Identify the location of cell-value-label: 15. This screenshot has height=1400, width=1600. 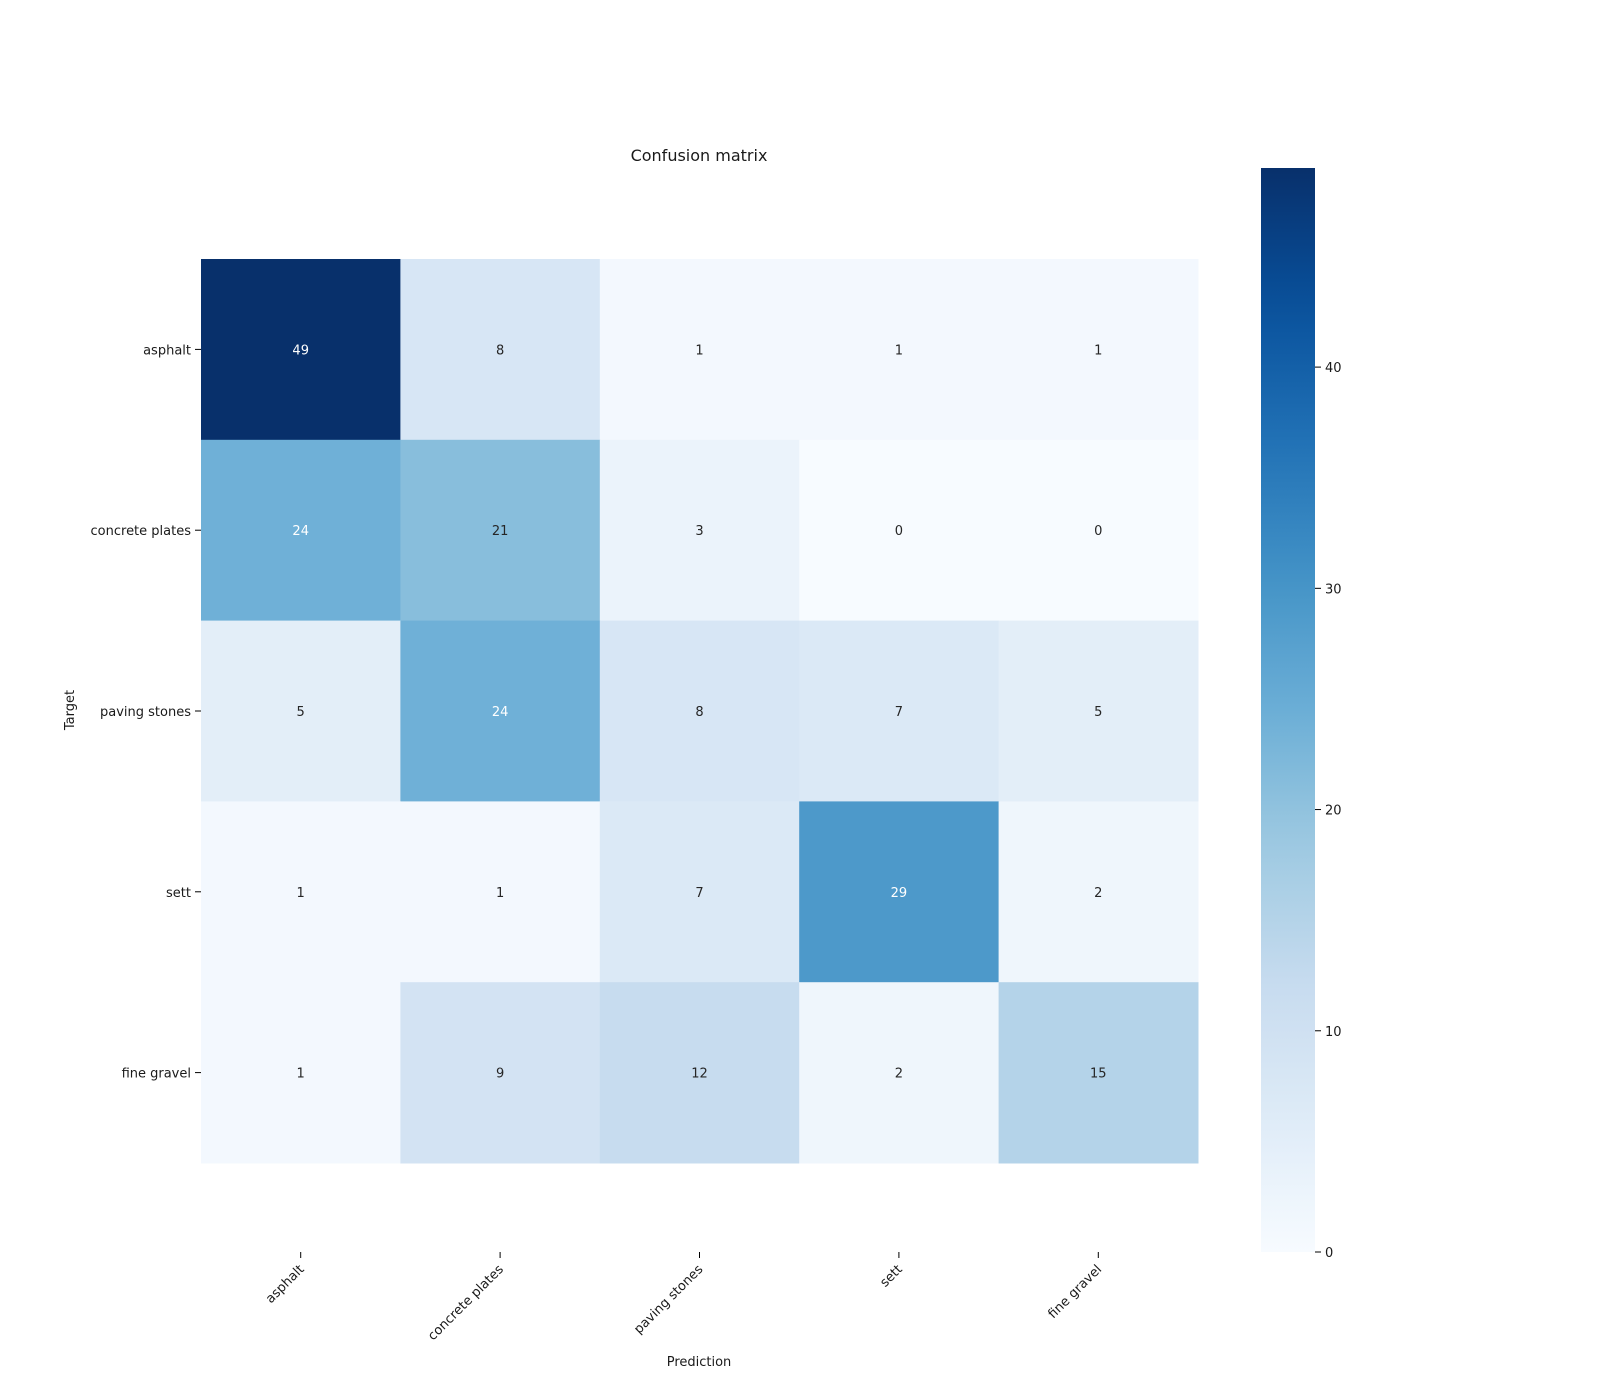
(1098, 1074).